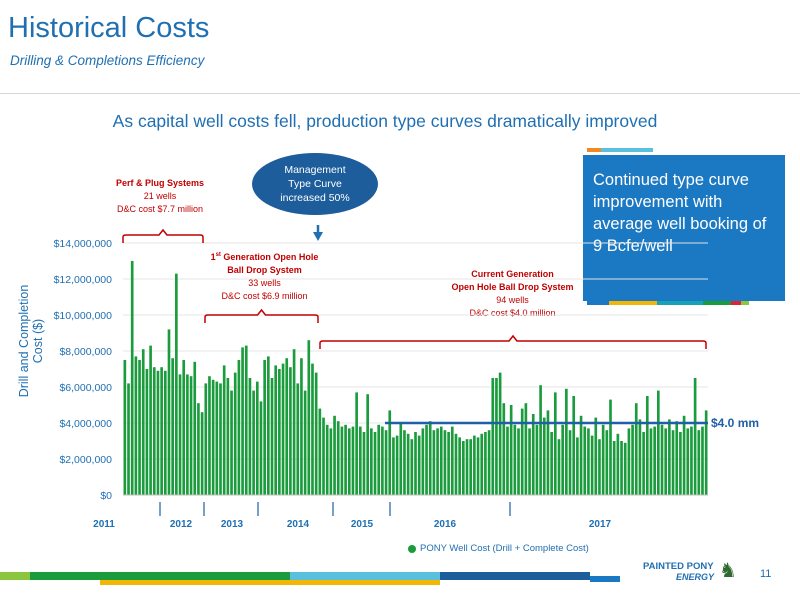 The height and width of the screenshot is (600, 800). What do you see at coordinates (315, 184) in the screenshot?
I see `management-bubble: Management Type Curve increased 50%` at bounding box center [315, 184].